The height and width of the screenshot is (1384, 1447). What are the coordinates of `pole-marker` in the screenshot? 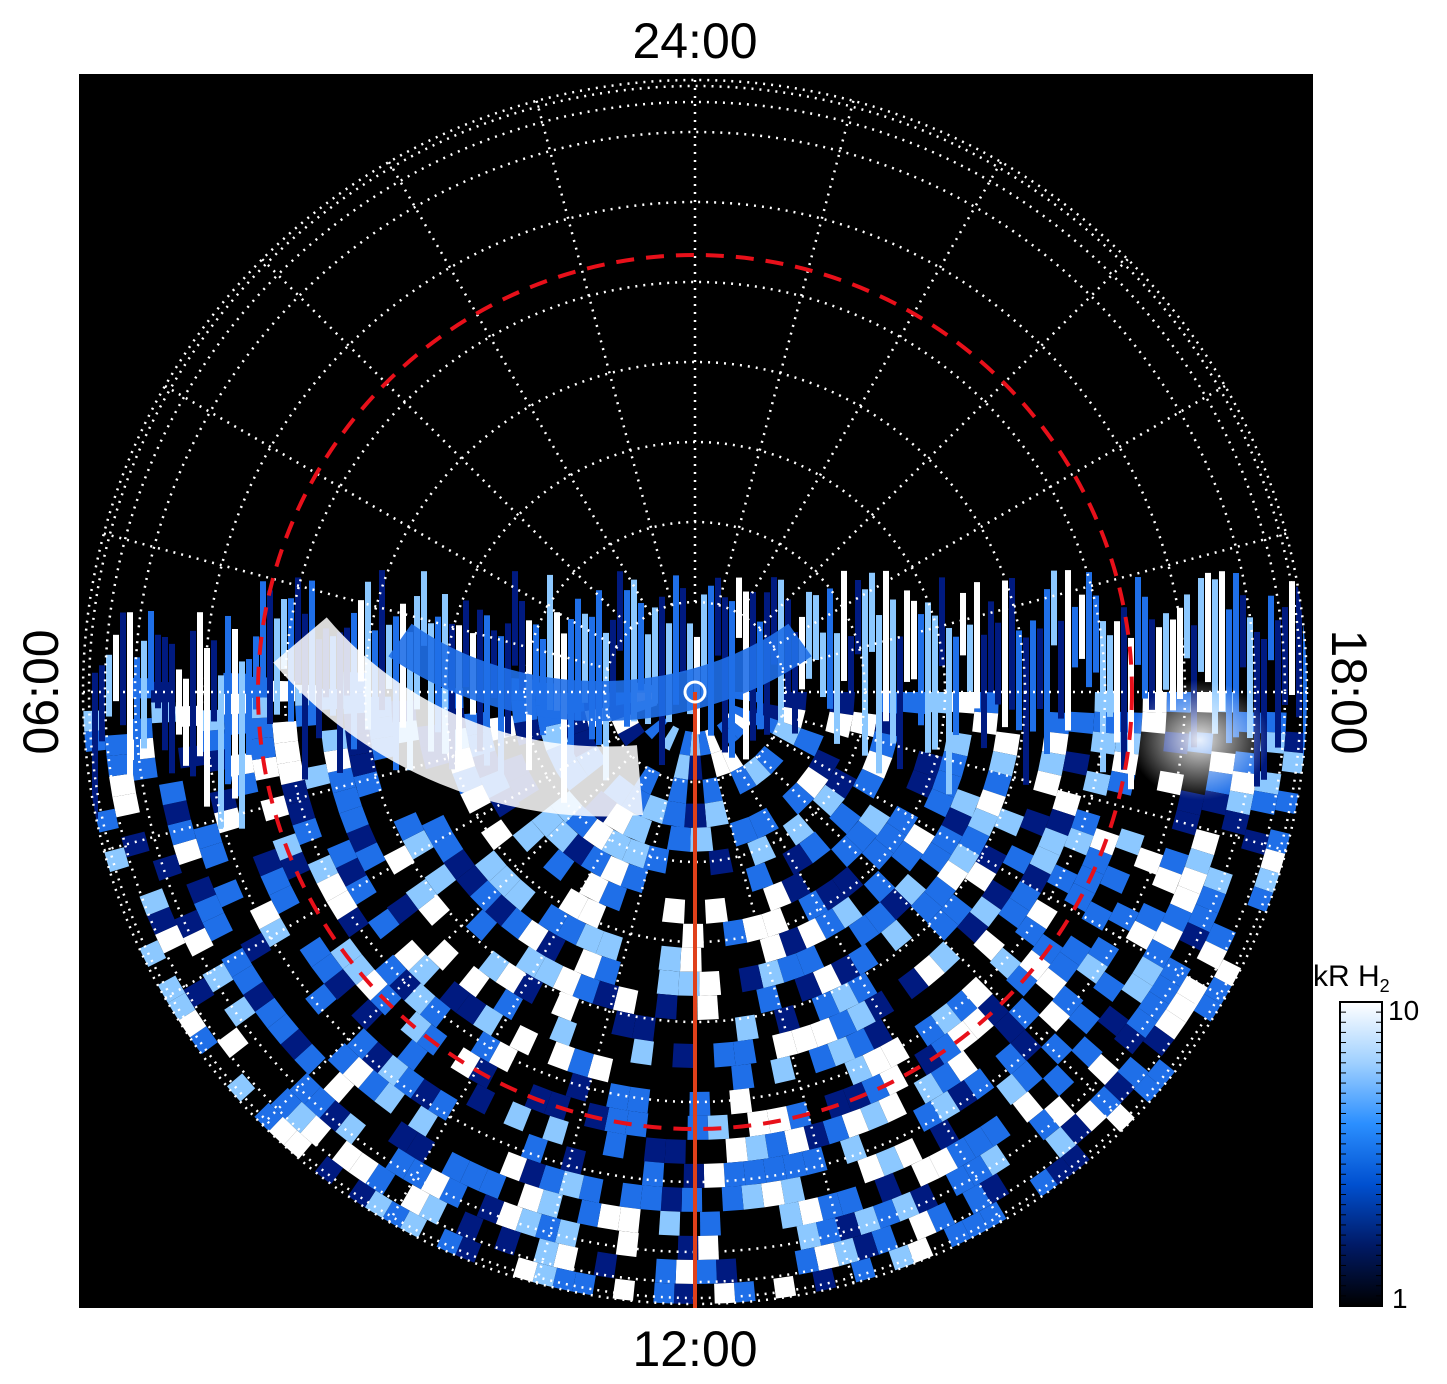 It's located at (695, 692).